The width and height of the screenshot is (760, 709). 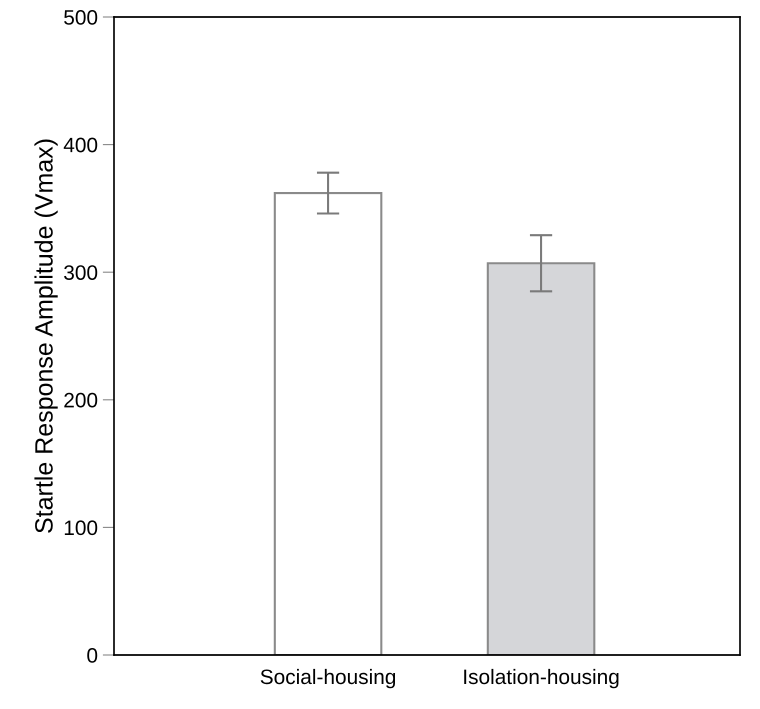 What do you see at coordinates (81, 17) in the screenshot?
I see `y-tick-label: 500` at bounding box center [81, 17].